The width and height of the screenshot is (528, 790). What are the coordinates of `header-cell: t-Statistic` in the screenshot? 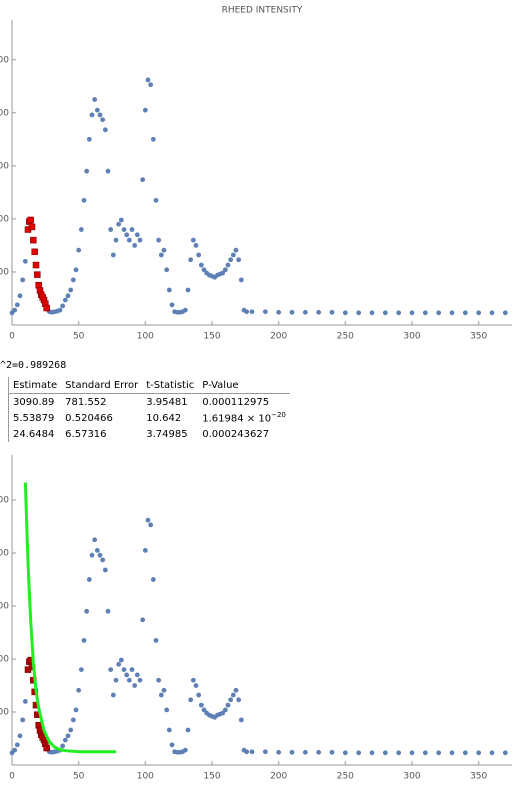 It's located at (170, 385).